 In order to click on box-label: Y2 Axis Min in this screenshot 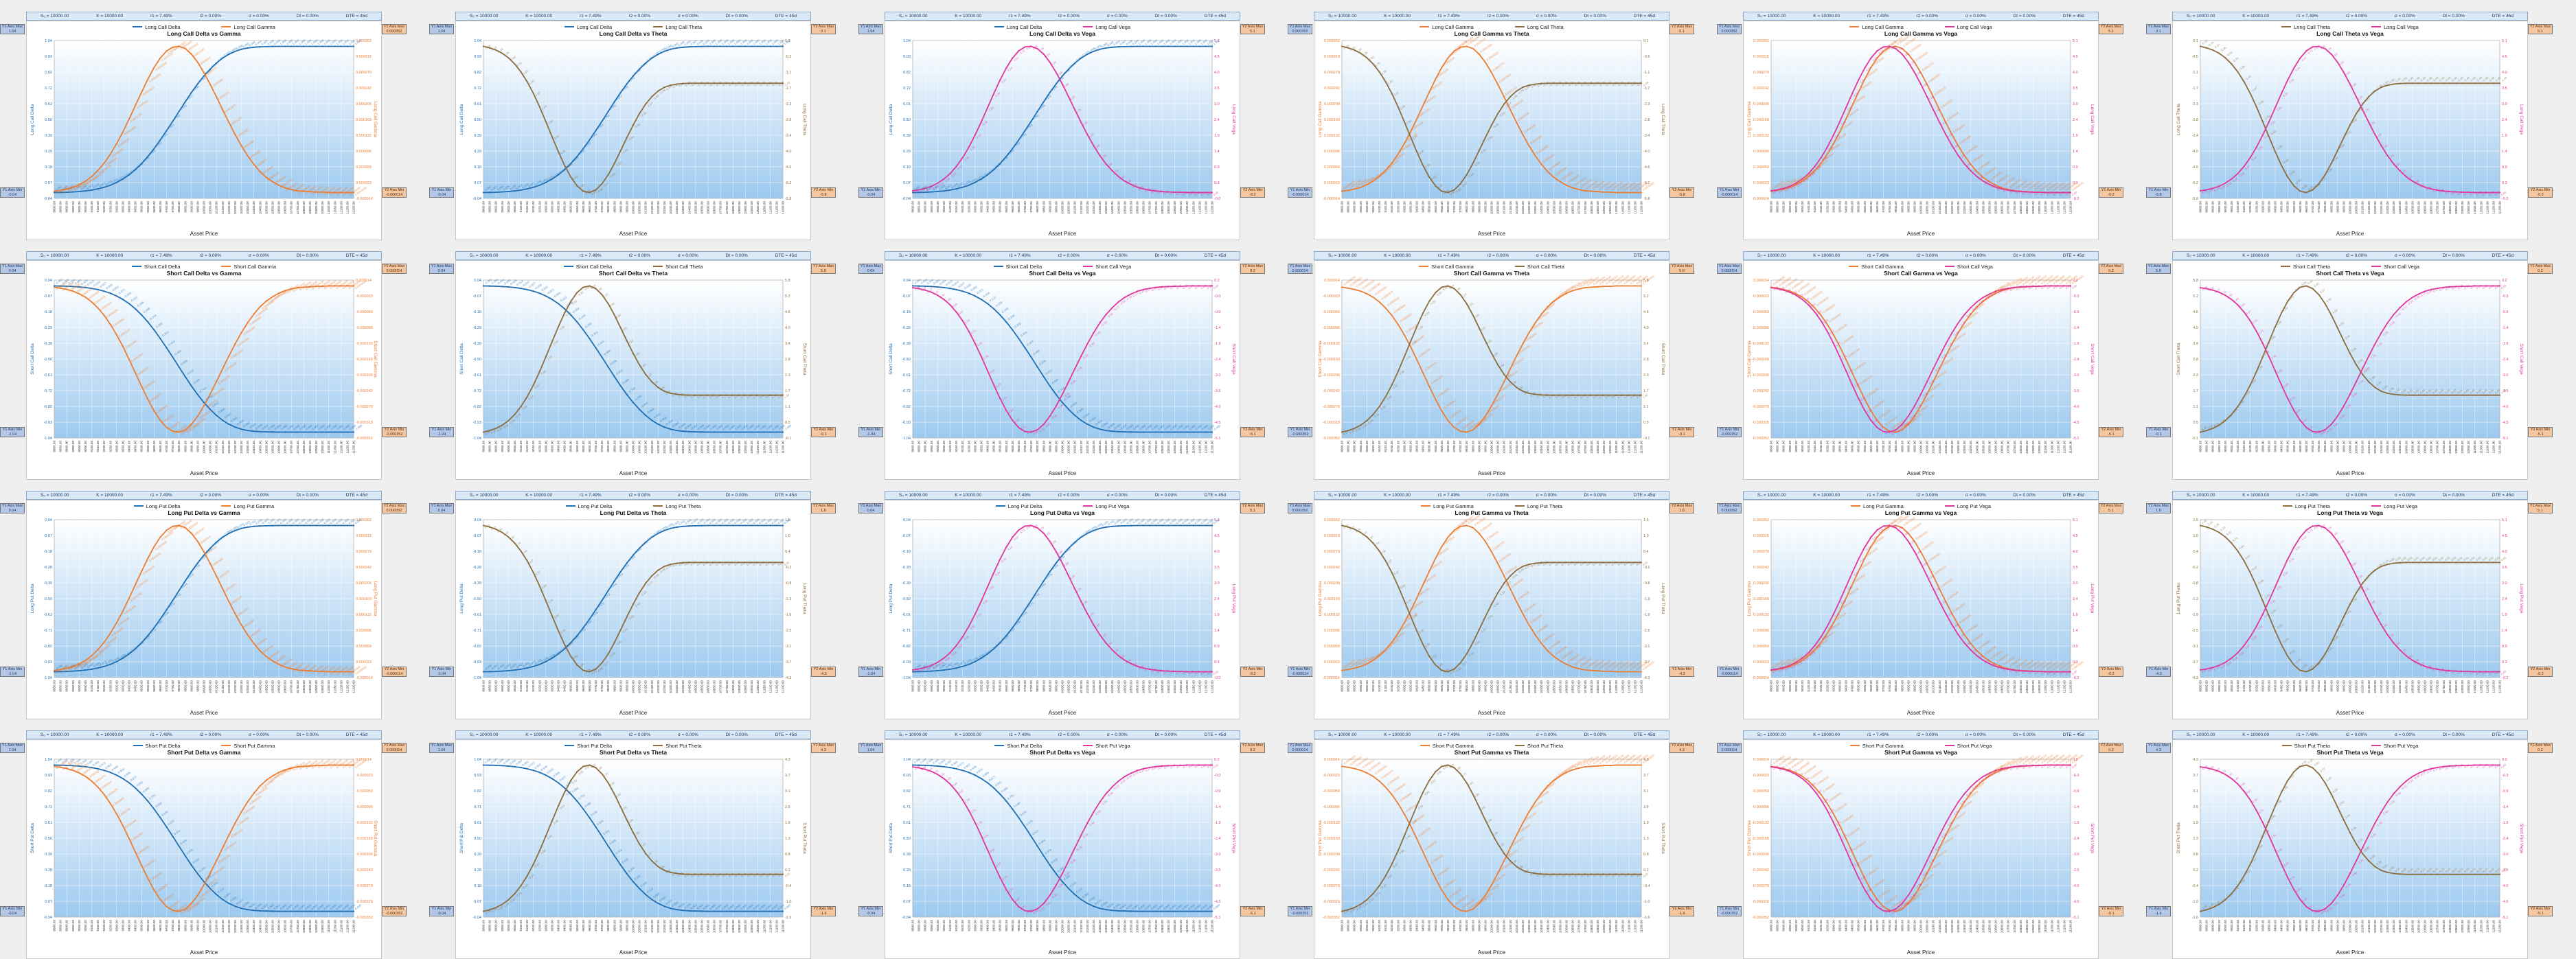, I will do `click(394, 669)`.